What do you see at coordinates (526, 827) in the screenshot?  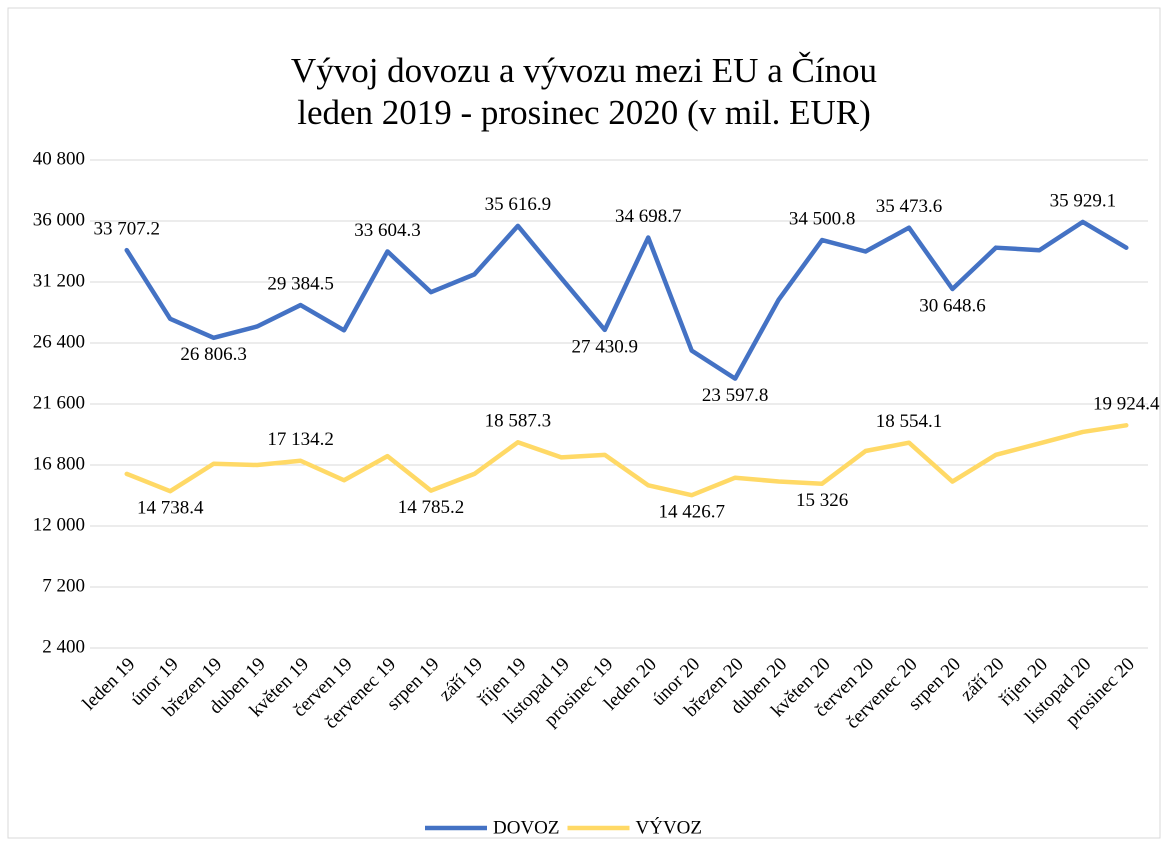 I see `legend-label: DOVOZ` at bounding box center [526, 827].